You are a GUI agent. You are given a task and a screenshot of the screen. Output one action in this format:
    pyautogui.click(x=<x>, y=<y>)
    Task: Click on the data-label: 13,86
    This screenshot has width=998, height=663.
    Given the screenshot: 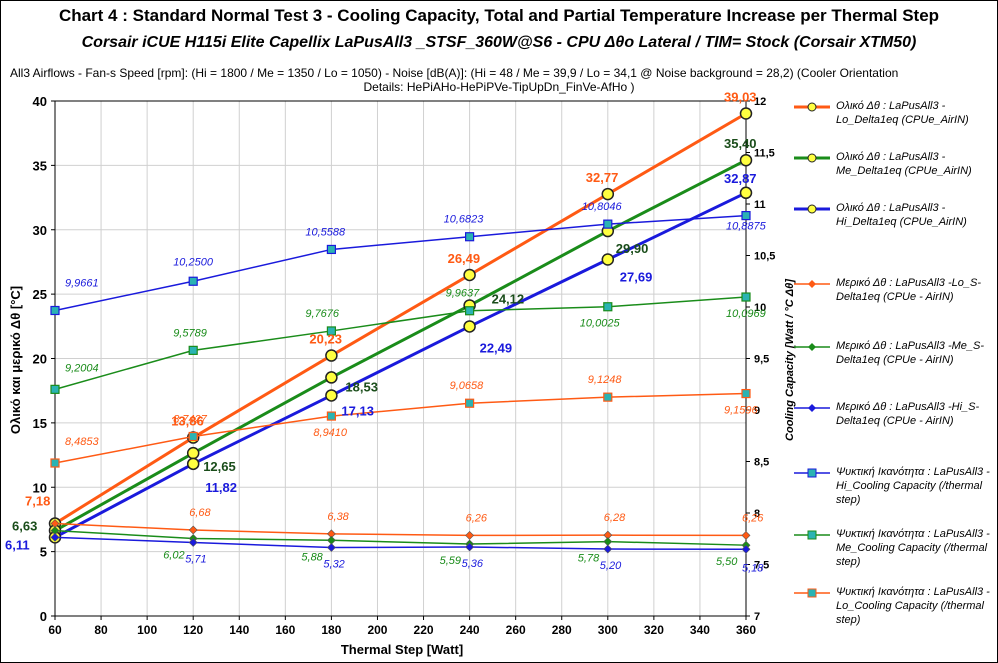 What is the action you would take?
    pyautogui.click(x=187, y=421)
    